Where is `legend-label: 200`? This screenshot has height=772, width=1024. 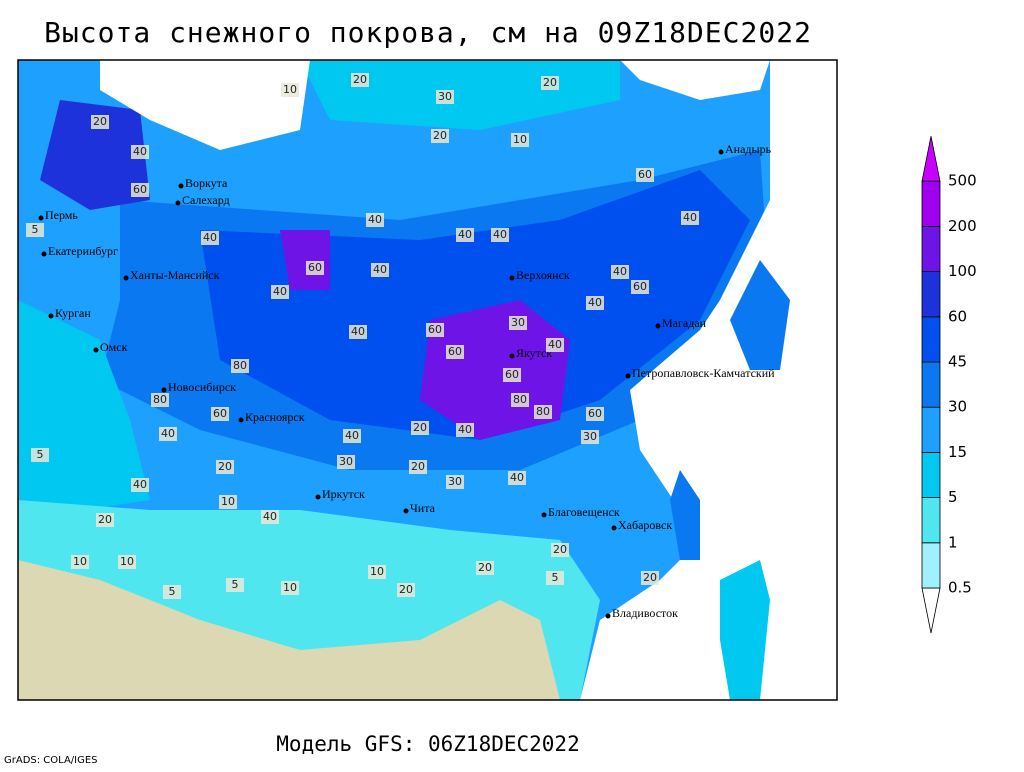
legend-label: 200 is located at coordinates (962, 226).